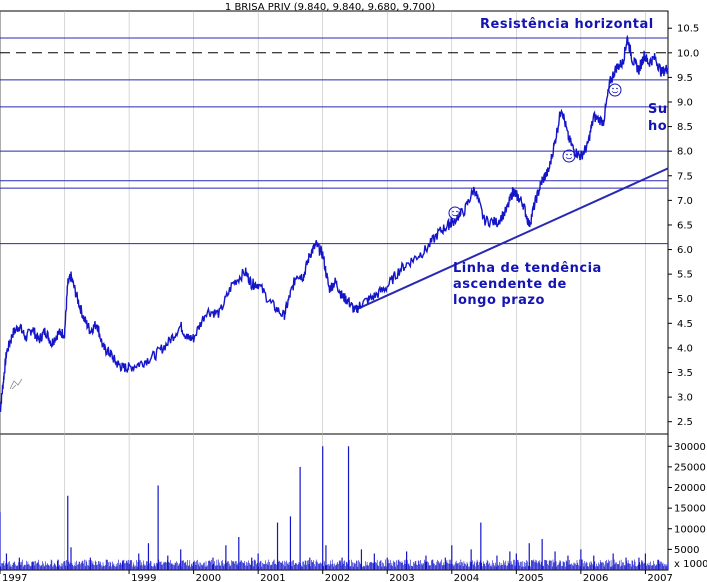 The height and width of the screenshot is (582, 707). What do you see at coordinates (690, 488) in the screenshot?
I see `volume-tick-label: 20000` at bounding box center [690, 488].